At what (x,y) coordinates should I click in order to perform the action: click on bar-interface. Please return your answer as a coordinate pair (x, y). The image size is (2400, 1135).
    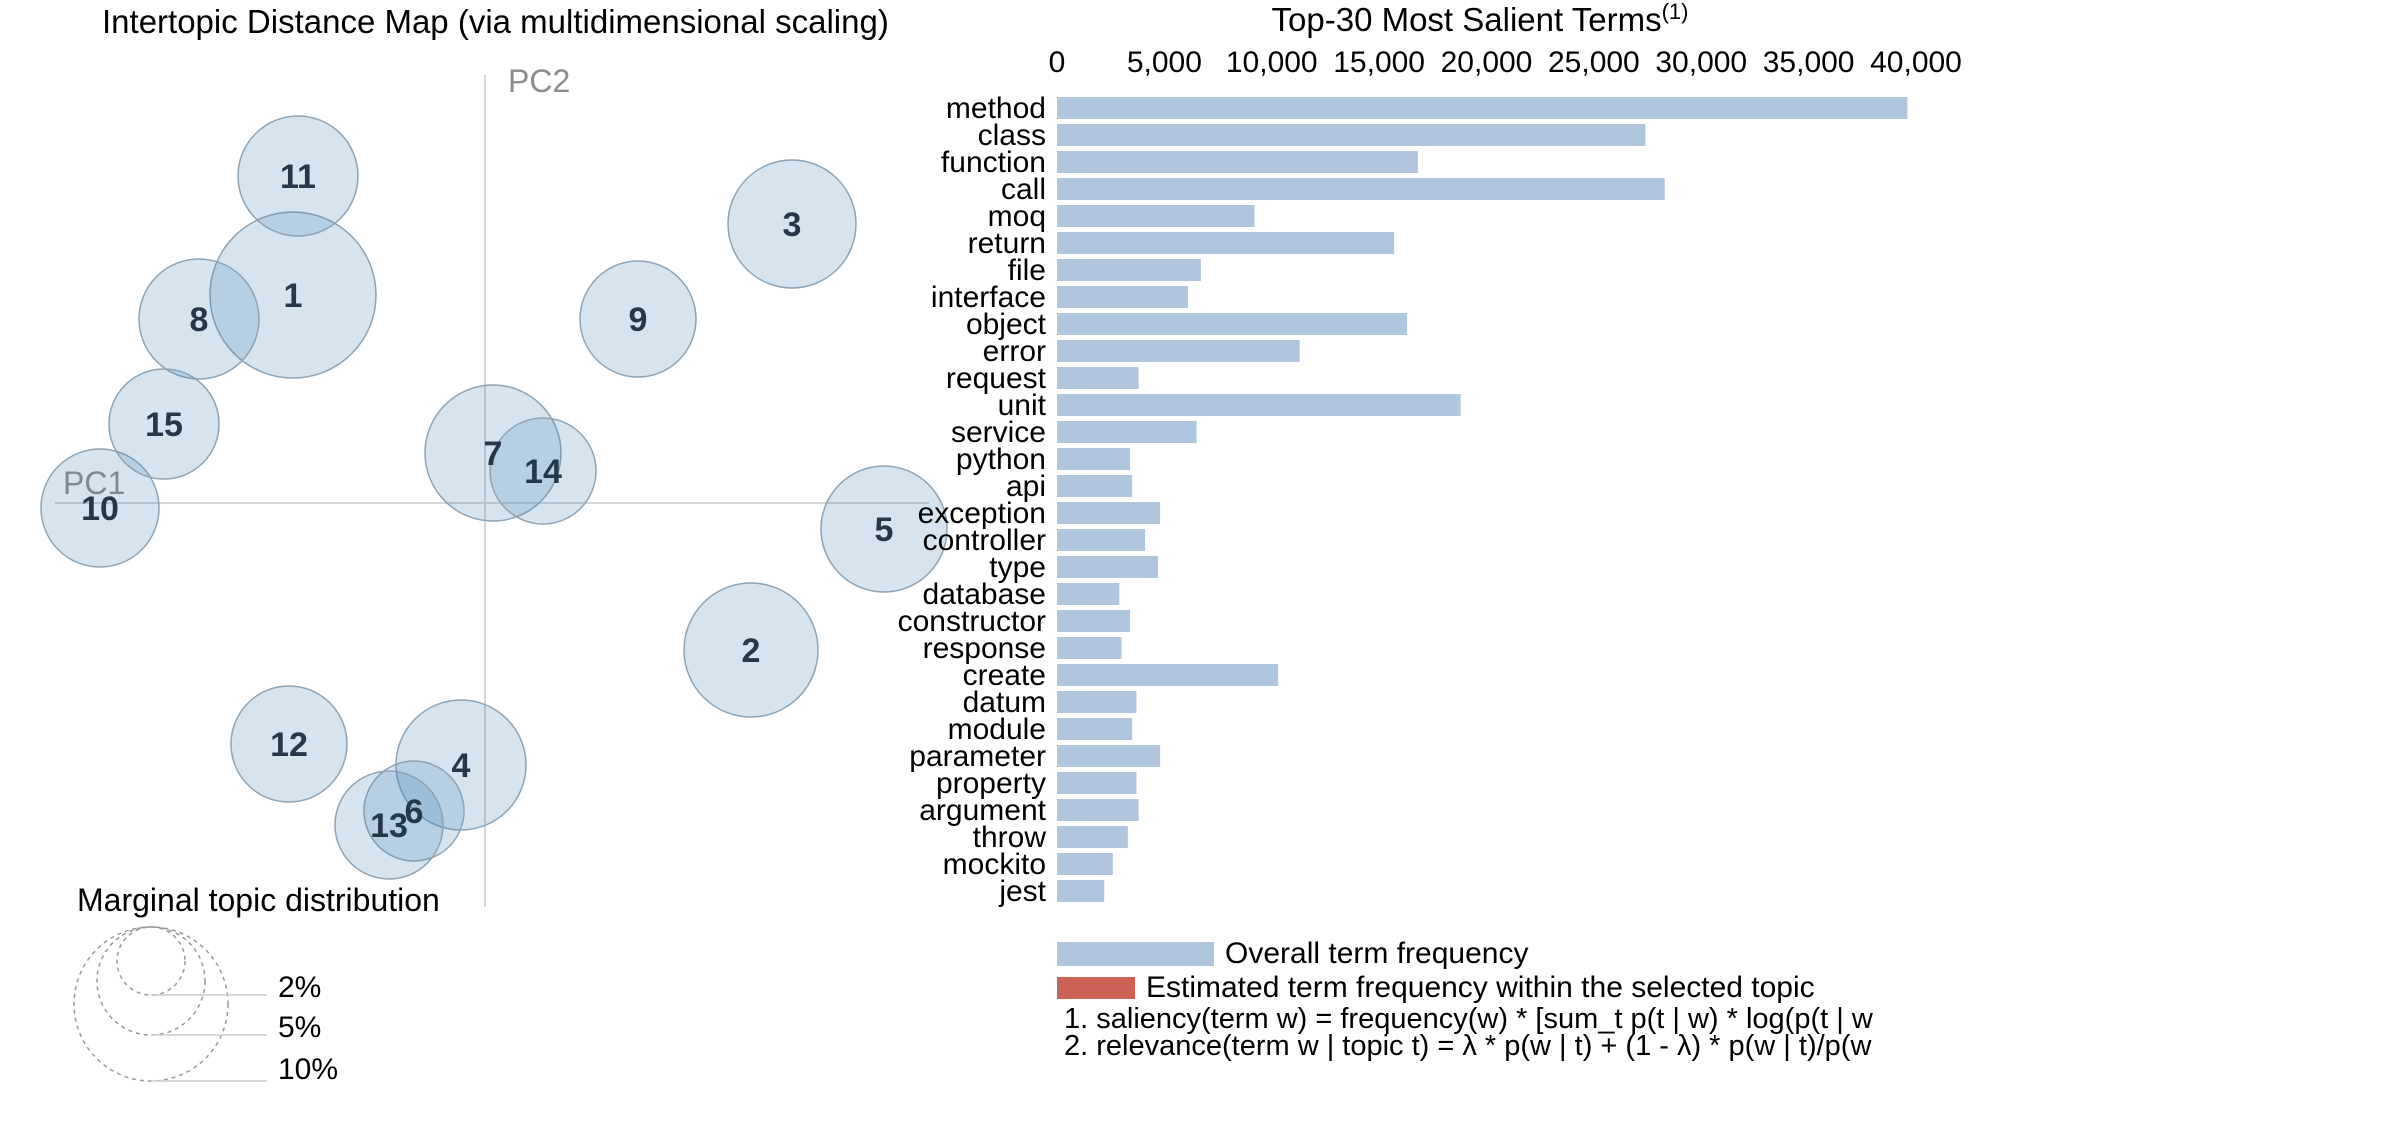
    Looking at the image, I should click on (1122, 297).